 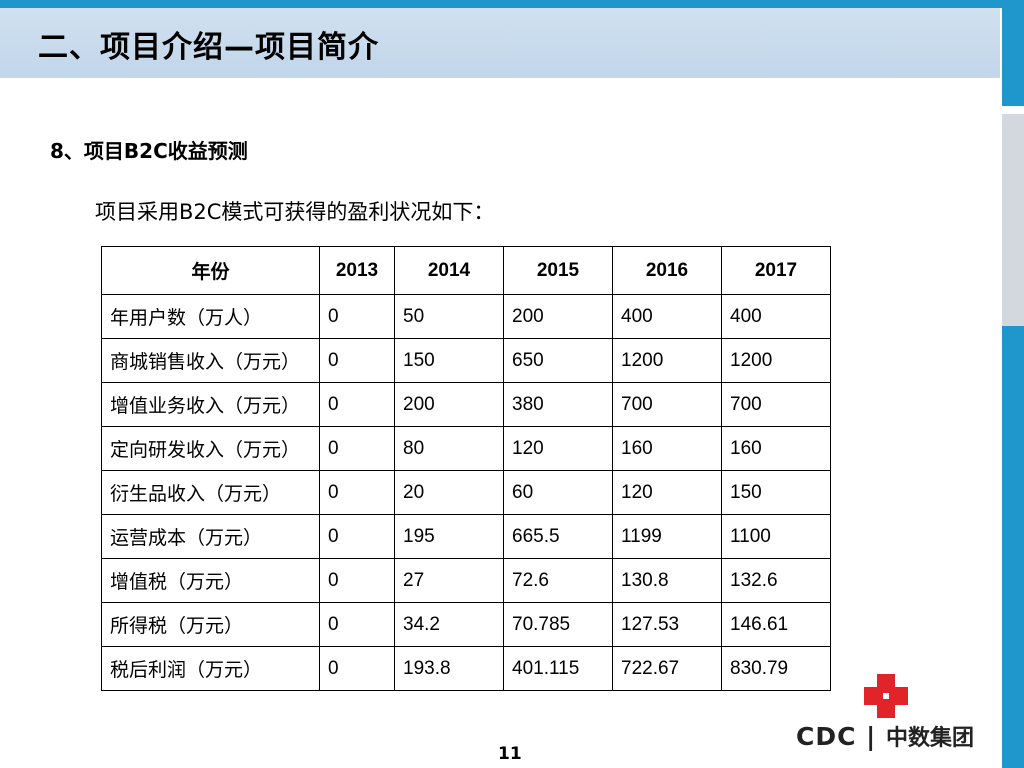 What do you see at coordinates (295, 212) in the screenshot?
I see `intro-text: 项目采用B2C模式可获得的盈利状况如下：` at bounding box center [295, 212].